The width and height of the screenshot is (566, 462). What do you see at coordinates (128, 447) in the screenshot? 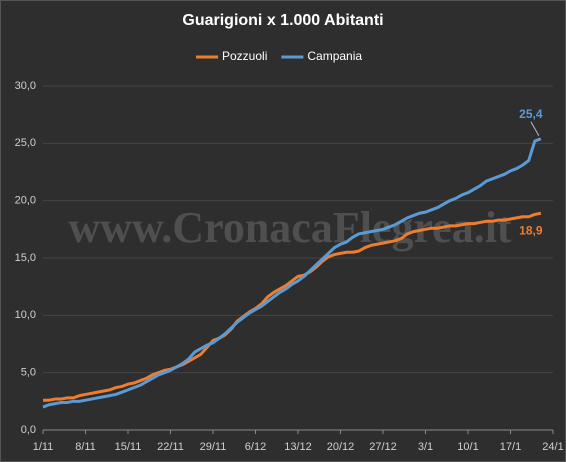
I see `x-tick-label: 15/11` at bounding box center [128, 447].